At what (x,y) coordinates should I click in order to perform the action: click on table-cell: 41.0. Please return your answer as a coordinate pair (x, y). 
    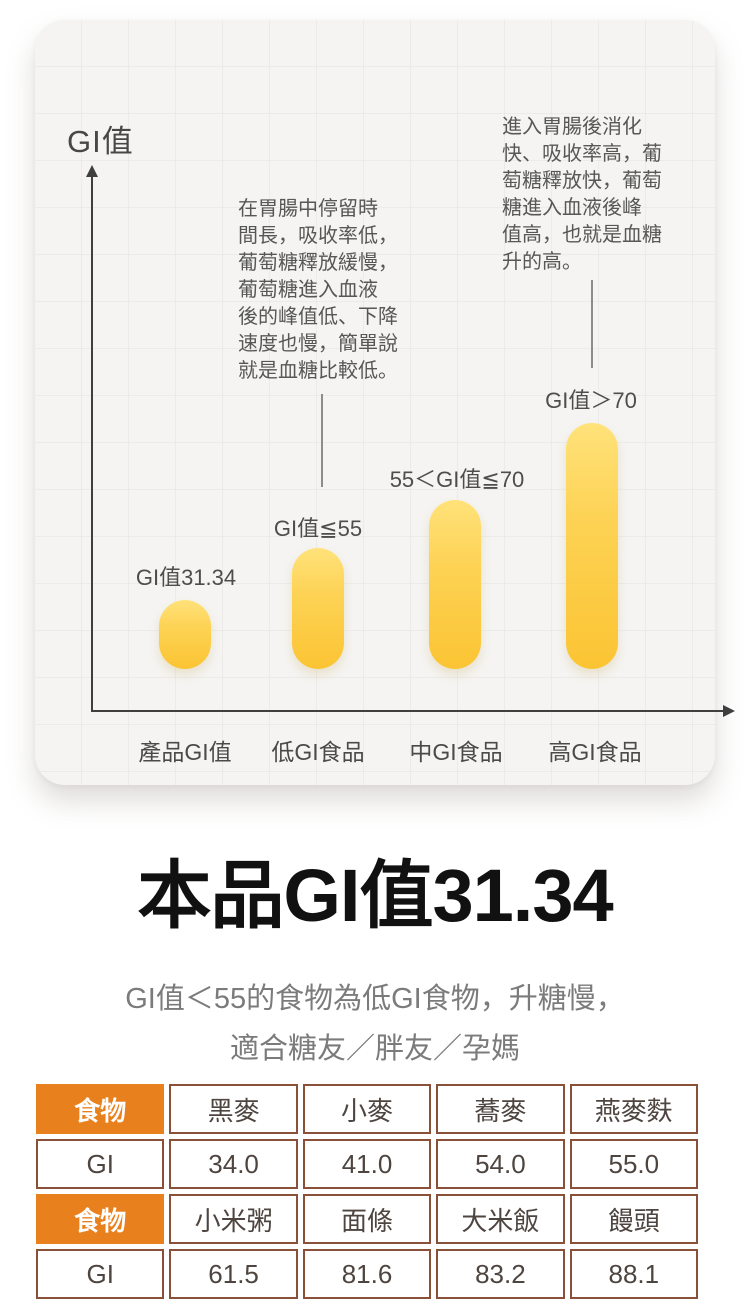
    Looking at the image, I should click on (367, 1164).